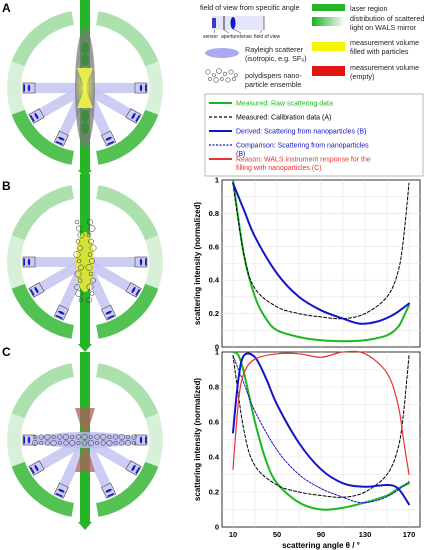 This screenshot has height=550, width=426. What do you see at coordinates (303, 160) in the screenshot?
I see `legend-label-4: Reason: WALS instrument response for the` at bounding box center [303, 160].